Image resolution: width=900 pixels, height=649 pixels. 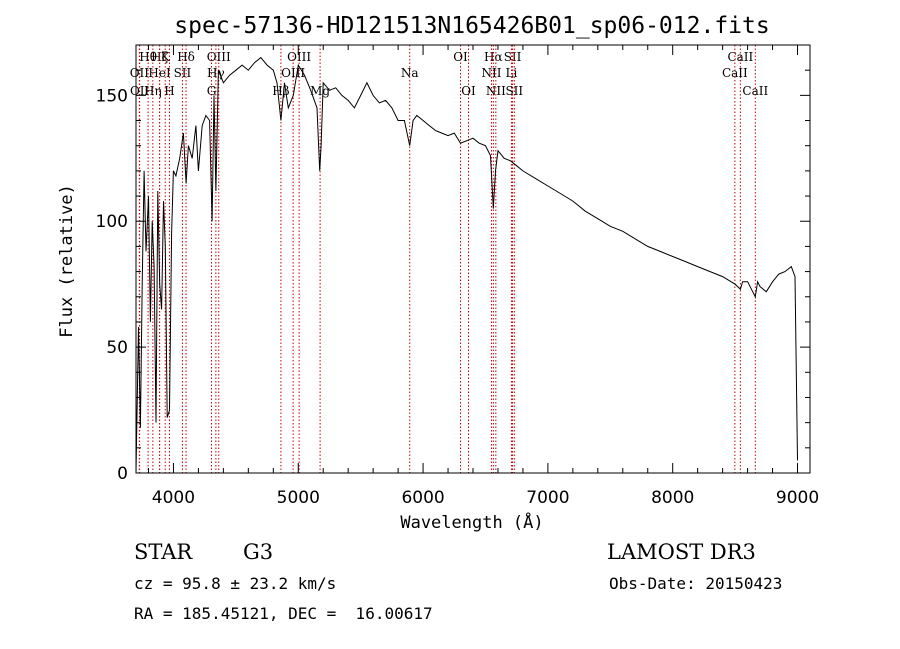 What do you see at coordinates (140, 91) in the screenshot?
I see `line-marker-label: OII` at bounding box center [140, 91].